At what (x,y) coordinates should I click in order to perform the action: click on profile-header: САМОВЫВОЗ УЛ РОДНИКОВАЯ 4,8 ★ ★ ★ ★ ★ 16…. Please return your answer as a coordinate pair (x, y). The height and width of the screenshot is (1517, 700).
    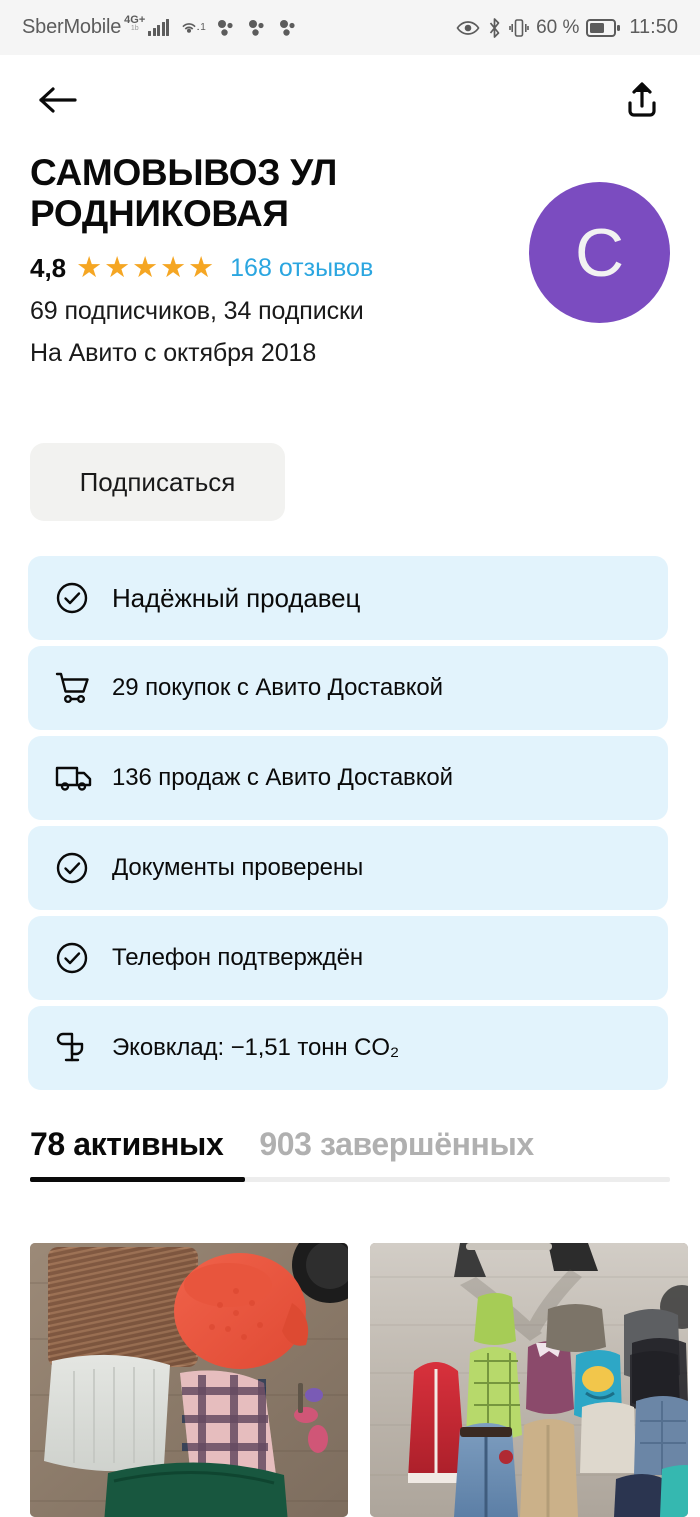
    Looking at the image, I should click on (350, 260).